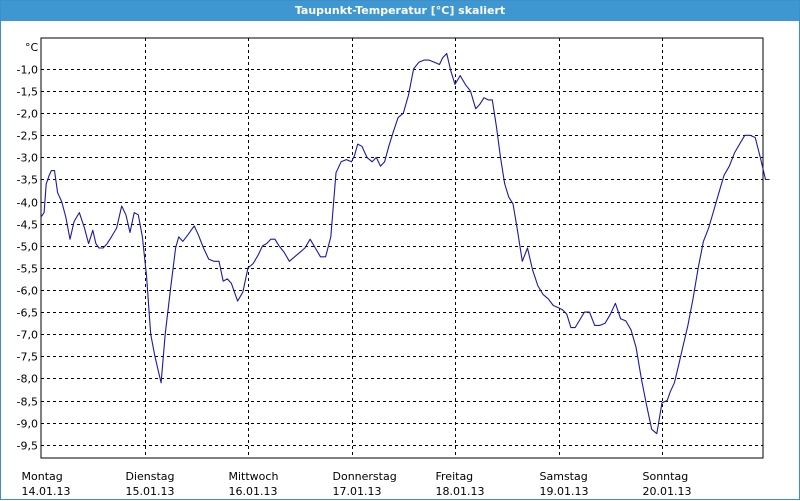 Image resolution: width=800 pixels, height=501 pixels. Describe the element at coordinates (27, 225) in the screenshot. I see `y-tick-label: -4,5` at that location.